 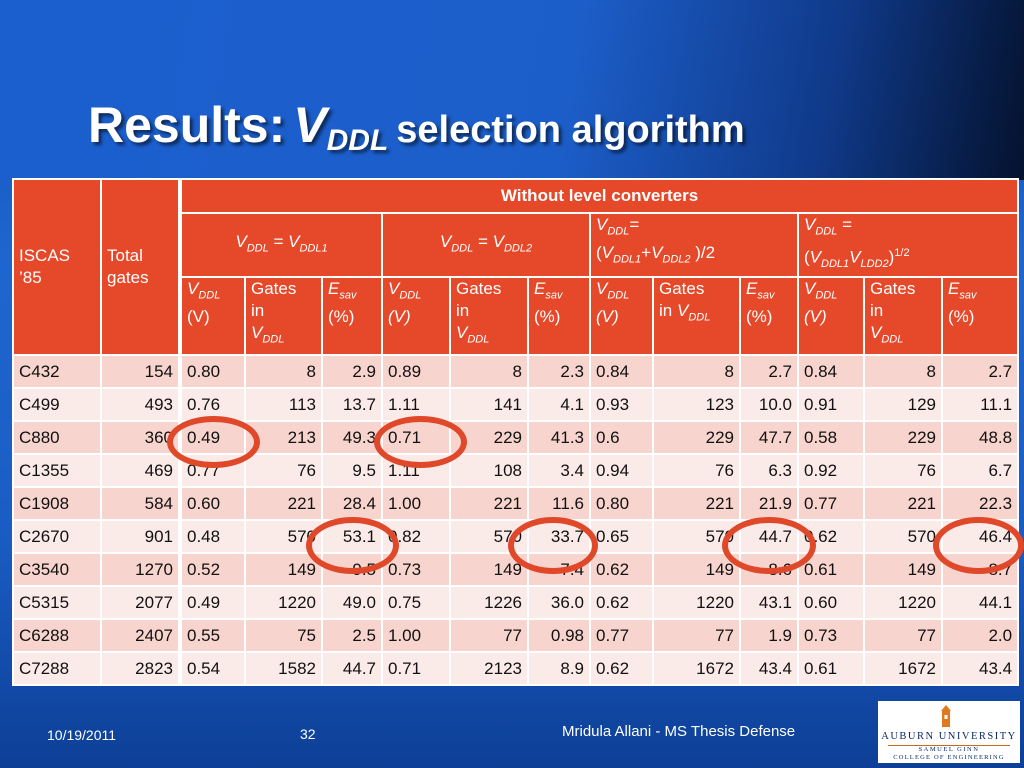 I want to click on table-cell: 0.73, so click(x=831, y=635).